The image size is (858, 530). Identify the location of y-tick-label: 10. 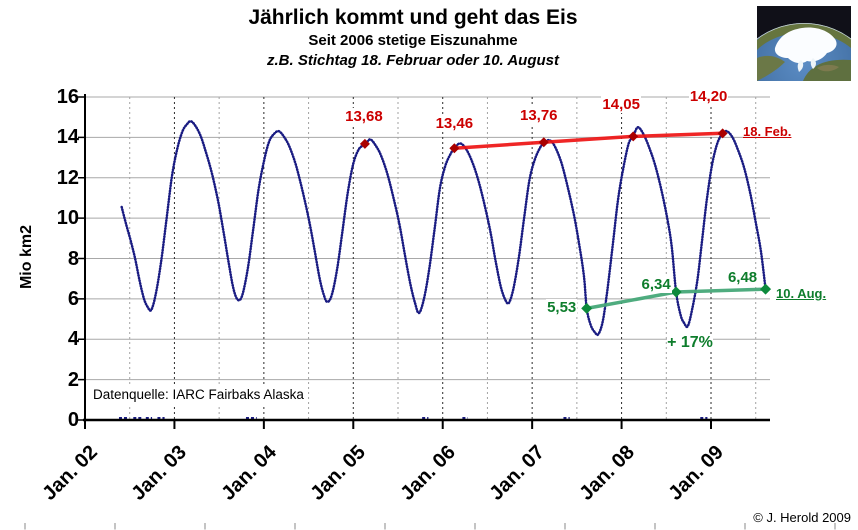
(67, 218).